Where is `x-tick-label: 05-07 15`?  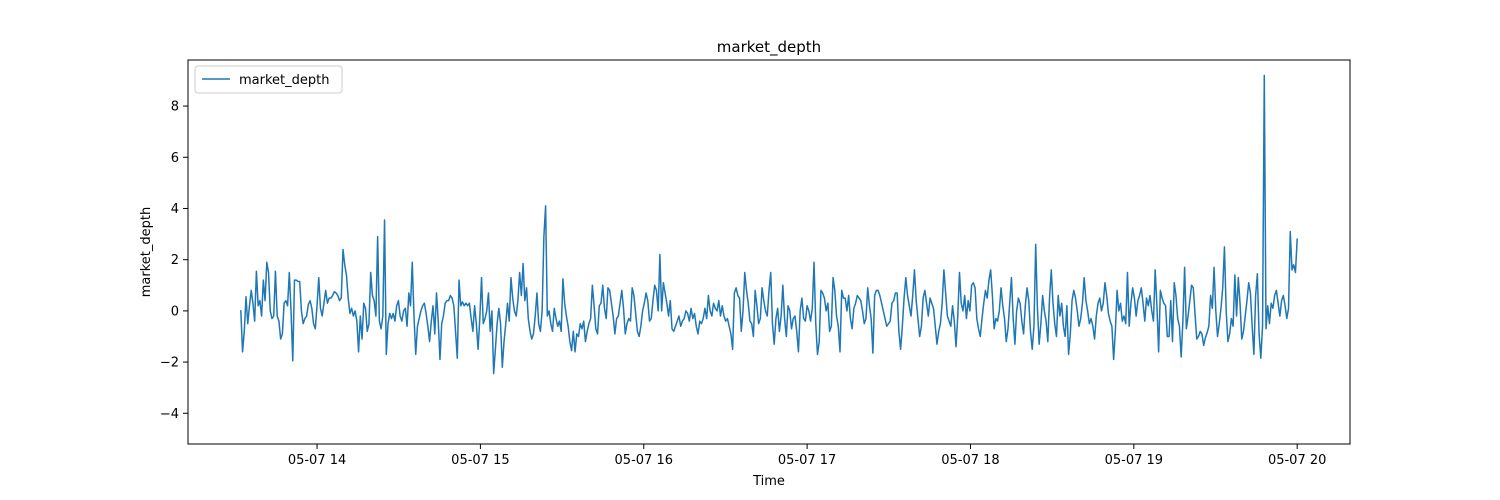
x-tick-label: 05-07 15 is located at coordinates (480, 460).